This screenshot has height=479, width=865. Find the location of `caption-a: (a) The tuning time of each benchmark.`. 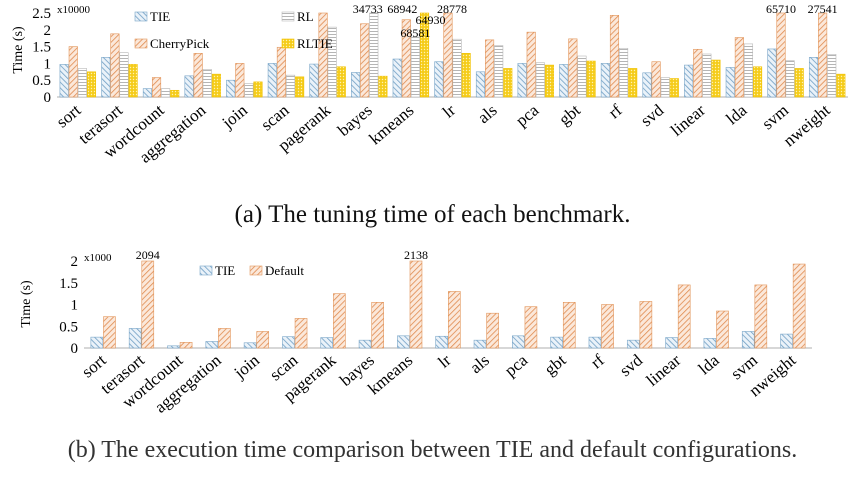

caption-a: (a) The tuning time of each benchmark. is located at coordinates (432, 214).